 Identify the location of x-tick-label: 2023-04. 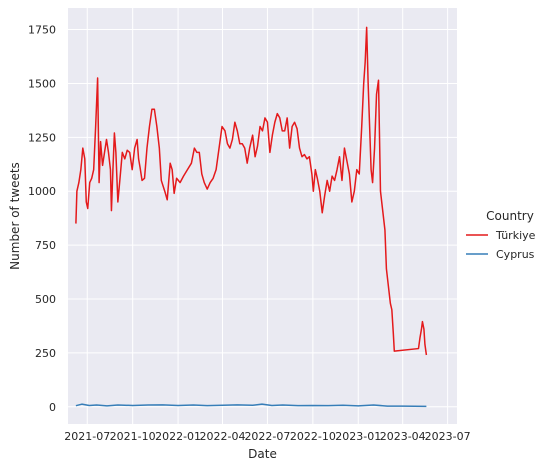
(403, 436).